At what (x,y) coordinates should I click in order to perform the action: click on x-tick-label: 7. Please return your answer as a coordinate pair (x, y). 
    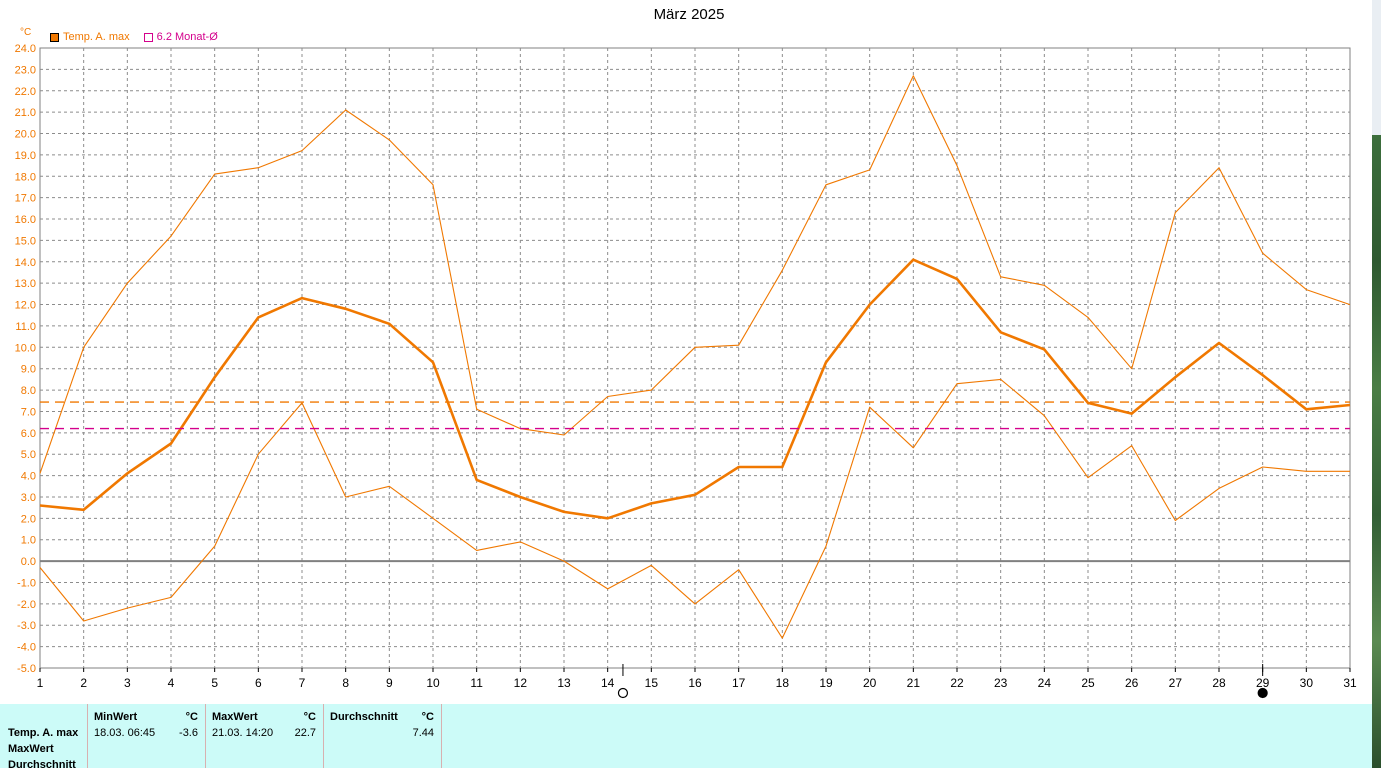
    Looking at the image, I should click on (302, 683).